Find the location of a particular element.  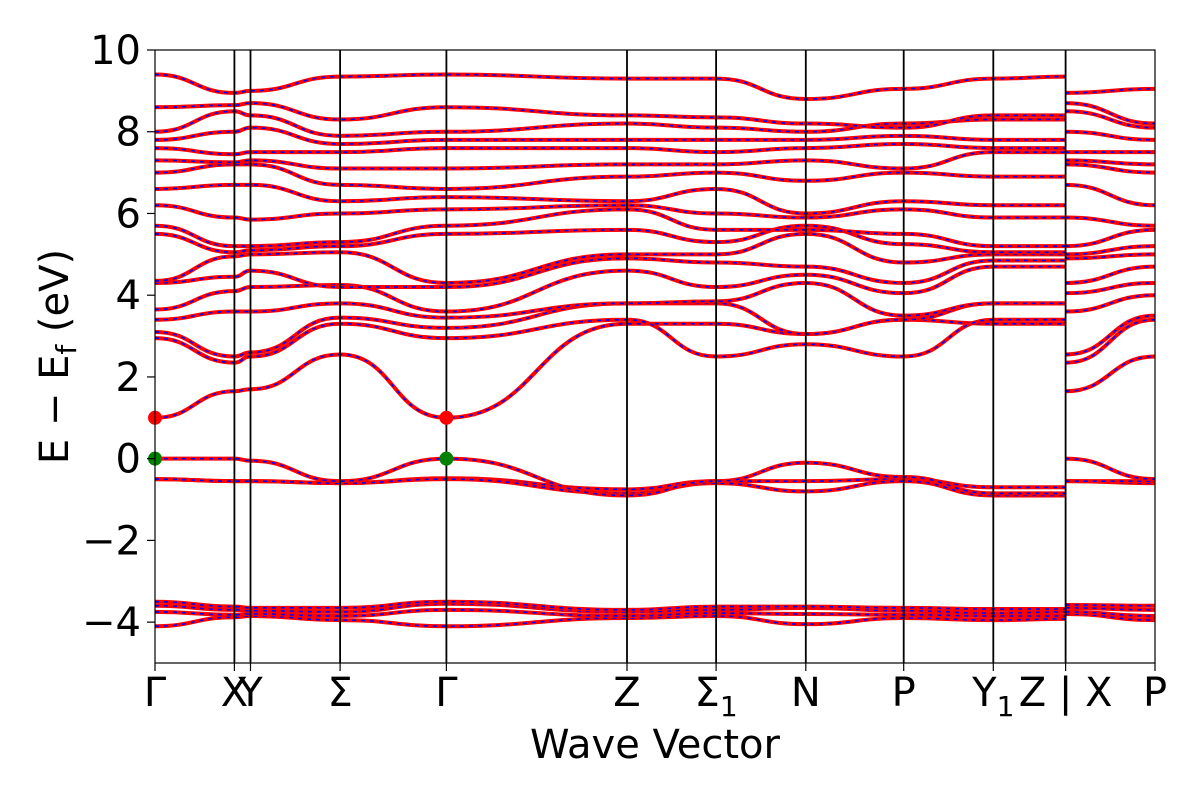

x-tick-label-4: Γ is located at coordinates (446, 693).